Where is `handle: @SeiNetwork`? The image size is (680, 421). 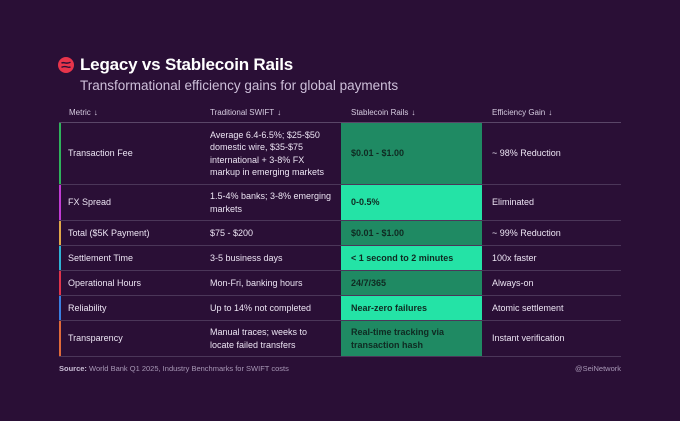 handle: @SeiNetwork is located at coordinates (598, 368).